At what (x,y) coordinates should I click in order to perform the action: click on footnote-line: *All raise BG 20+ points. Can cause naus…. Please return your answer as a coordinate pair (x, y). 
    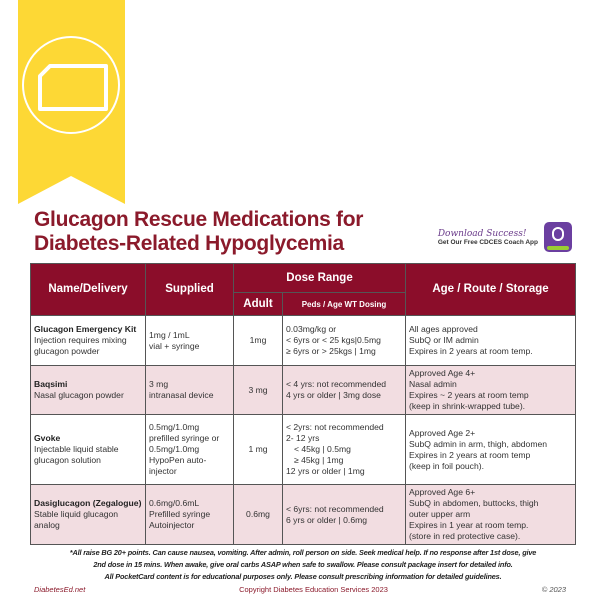
    Looking at the image, I should click on (303, 552).